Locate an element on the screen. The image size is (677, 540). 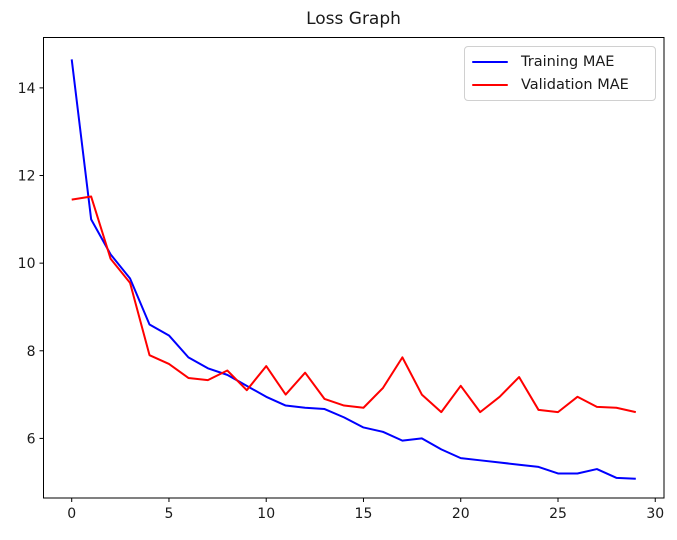
training-line-sample is located at coordinates (490, 62).